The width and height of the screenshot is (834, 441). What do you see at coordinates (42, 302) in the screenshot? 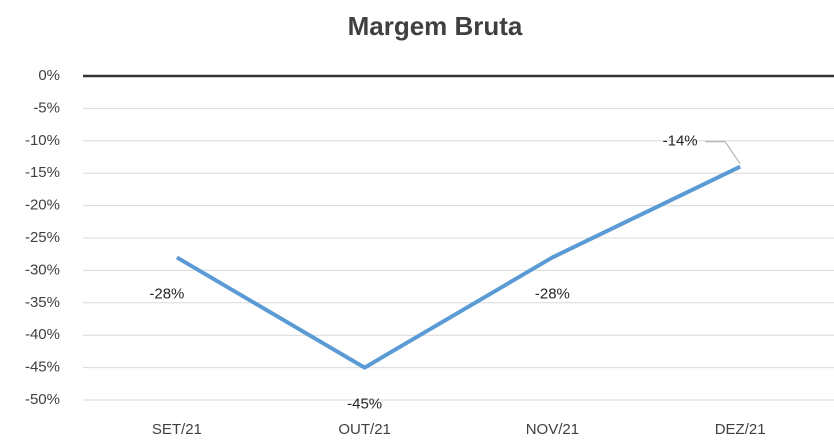
I see `y-tick-label: -35%` at bounding box center [42, 302].